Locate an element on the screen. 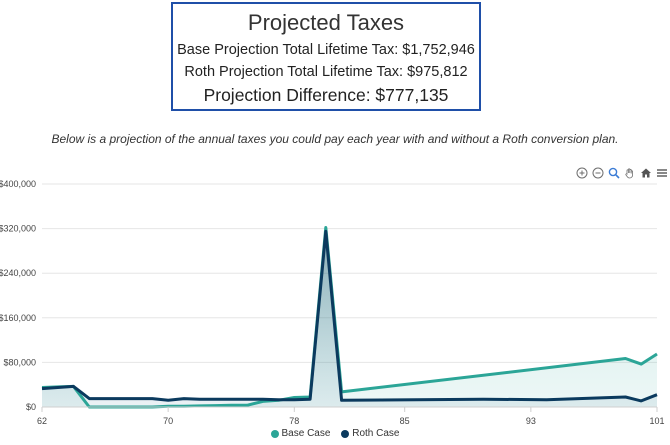  chart-toolbar is located at coordinates (621, 173).